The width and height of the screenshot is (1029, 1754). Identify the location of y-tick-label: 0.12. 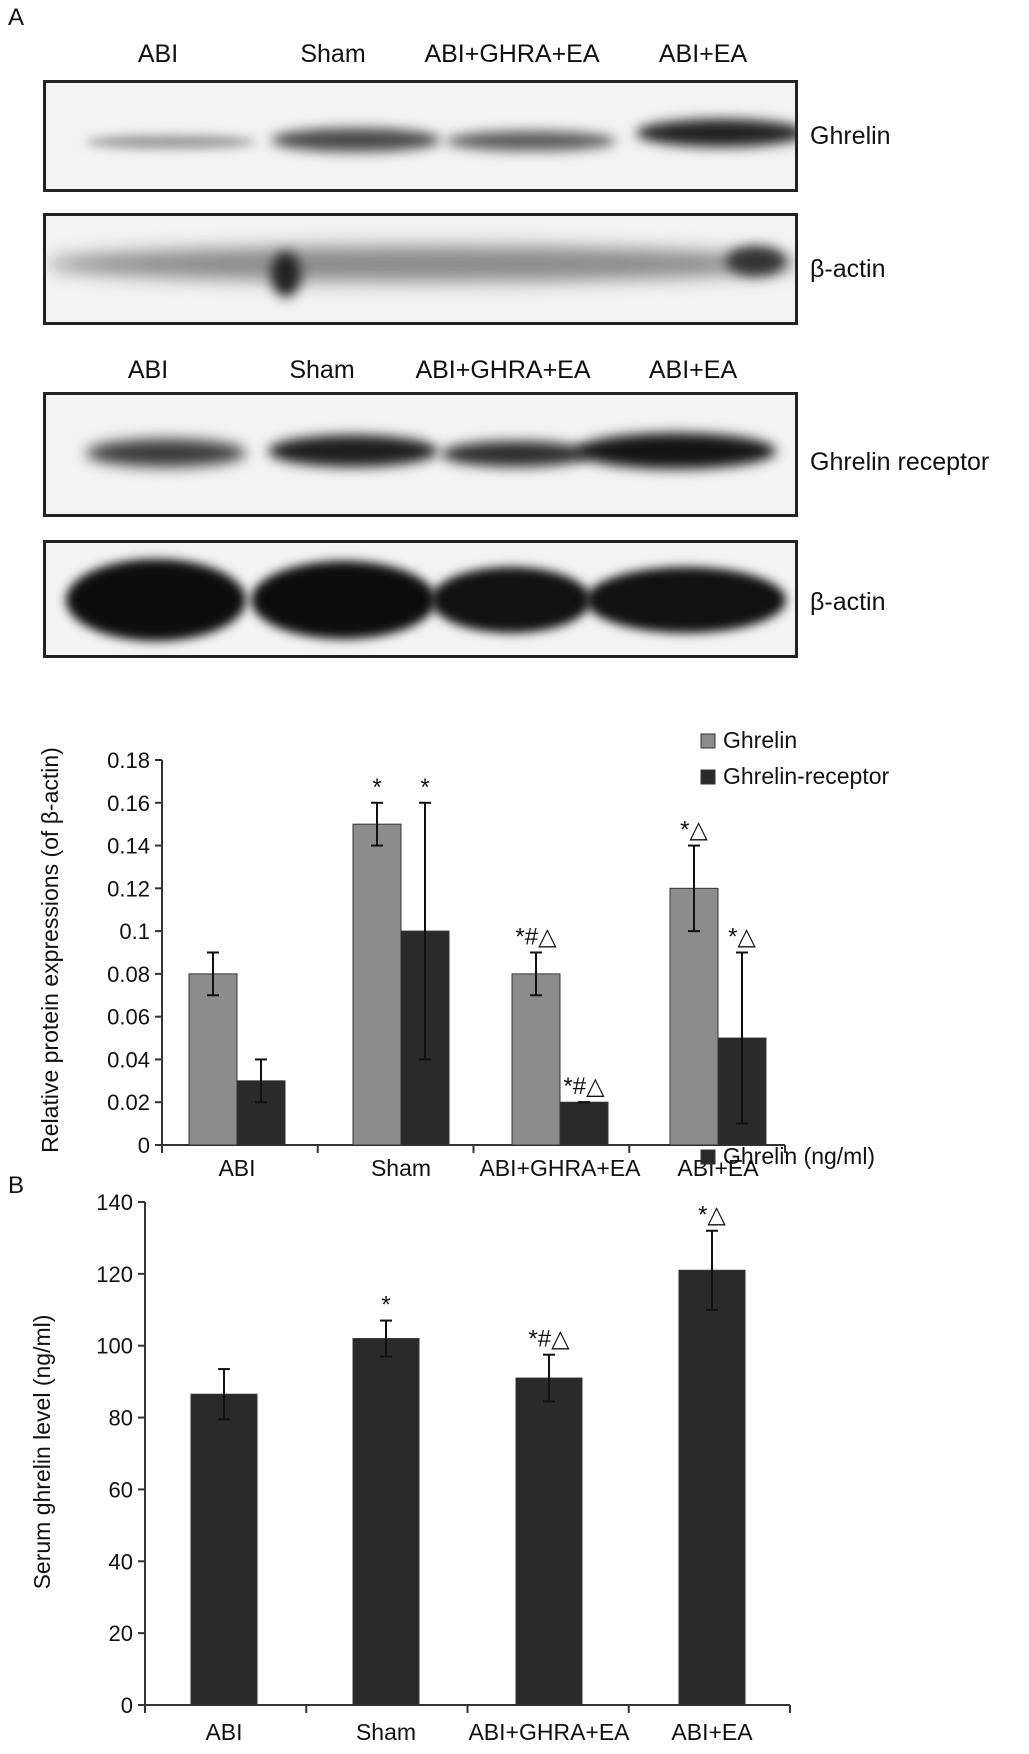
(128, 888).